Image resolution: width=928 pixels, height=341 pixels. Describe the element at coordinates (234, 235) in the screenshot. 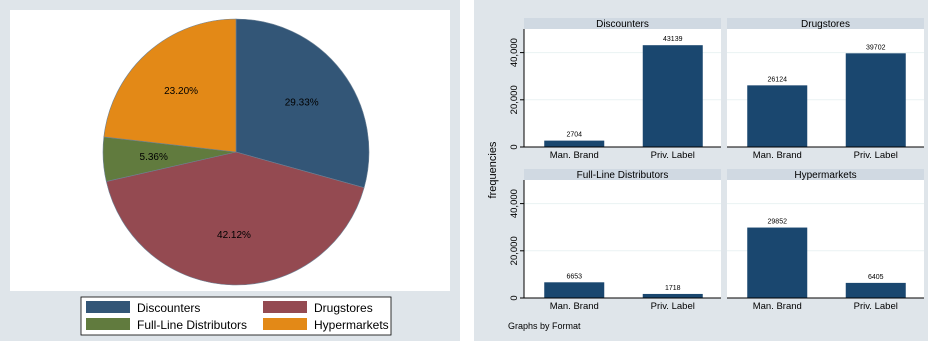

I see `pie-slice-label: 42.12%` at that location.